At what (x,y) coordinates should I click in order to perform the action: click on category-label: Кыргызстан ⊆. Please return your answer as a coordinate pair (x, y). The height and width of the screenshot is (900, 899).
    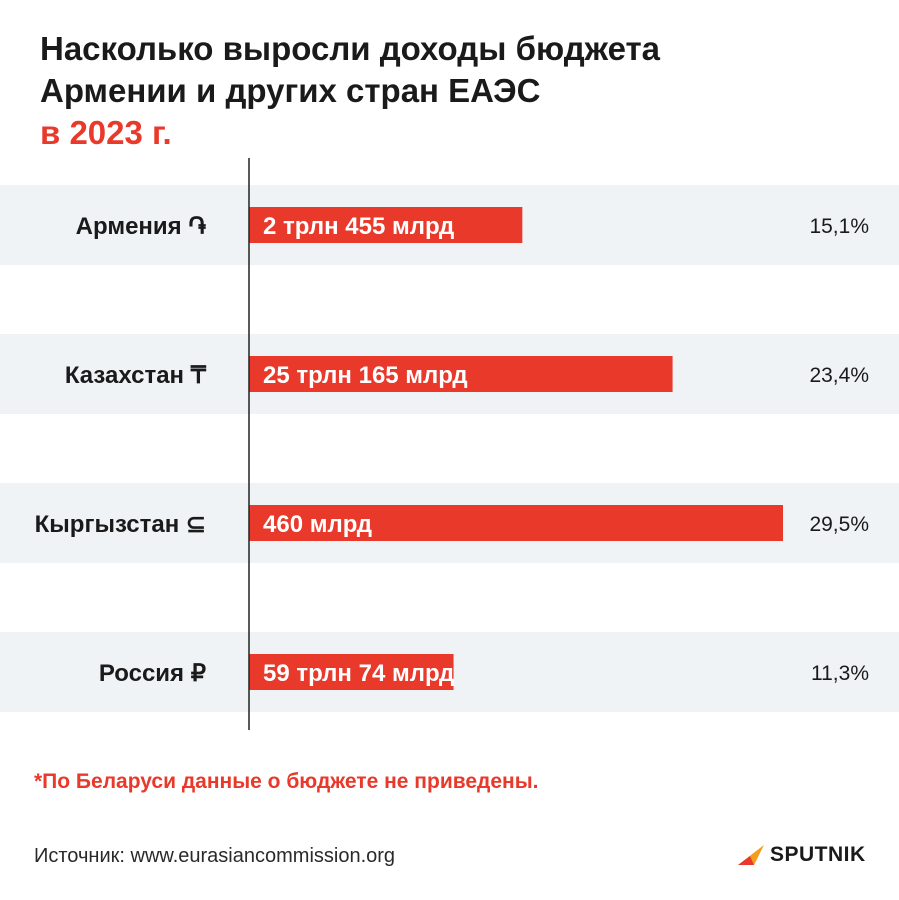
    Looking at the image, I should click on (120, 524).